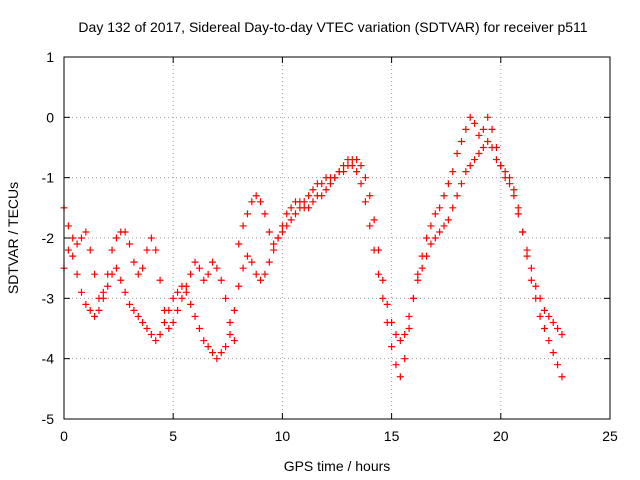 This screenshot has width=640, height=480. I want to click on x-tick-label: 20, so click(501, 436).